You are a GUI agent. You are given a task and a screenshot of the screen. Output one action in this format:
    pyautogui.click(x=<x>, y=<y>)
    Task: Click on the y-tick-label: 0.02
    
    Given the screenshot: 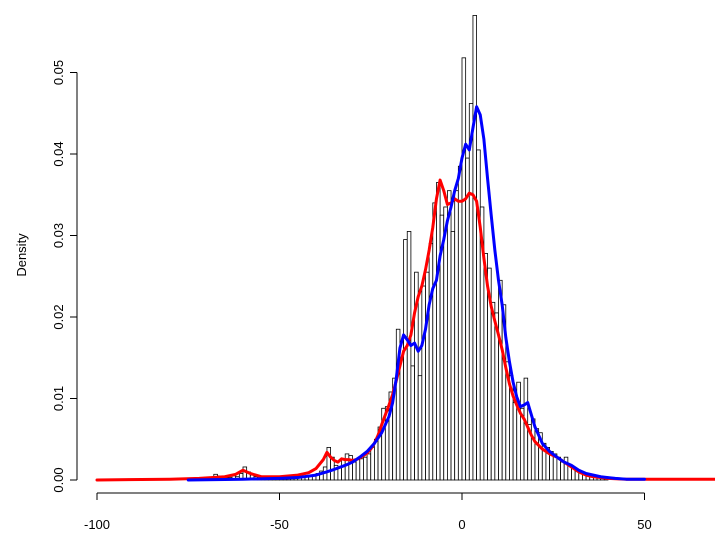 What is the action you would take?
    pyautogui.click(x=58, y=316)
    